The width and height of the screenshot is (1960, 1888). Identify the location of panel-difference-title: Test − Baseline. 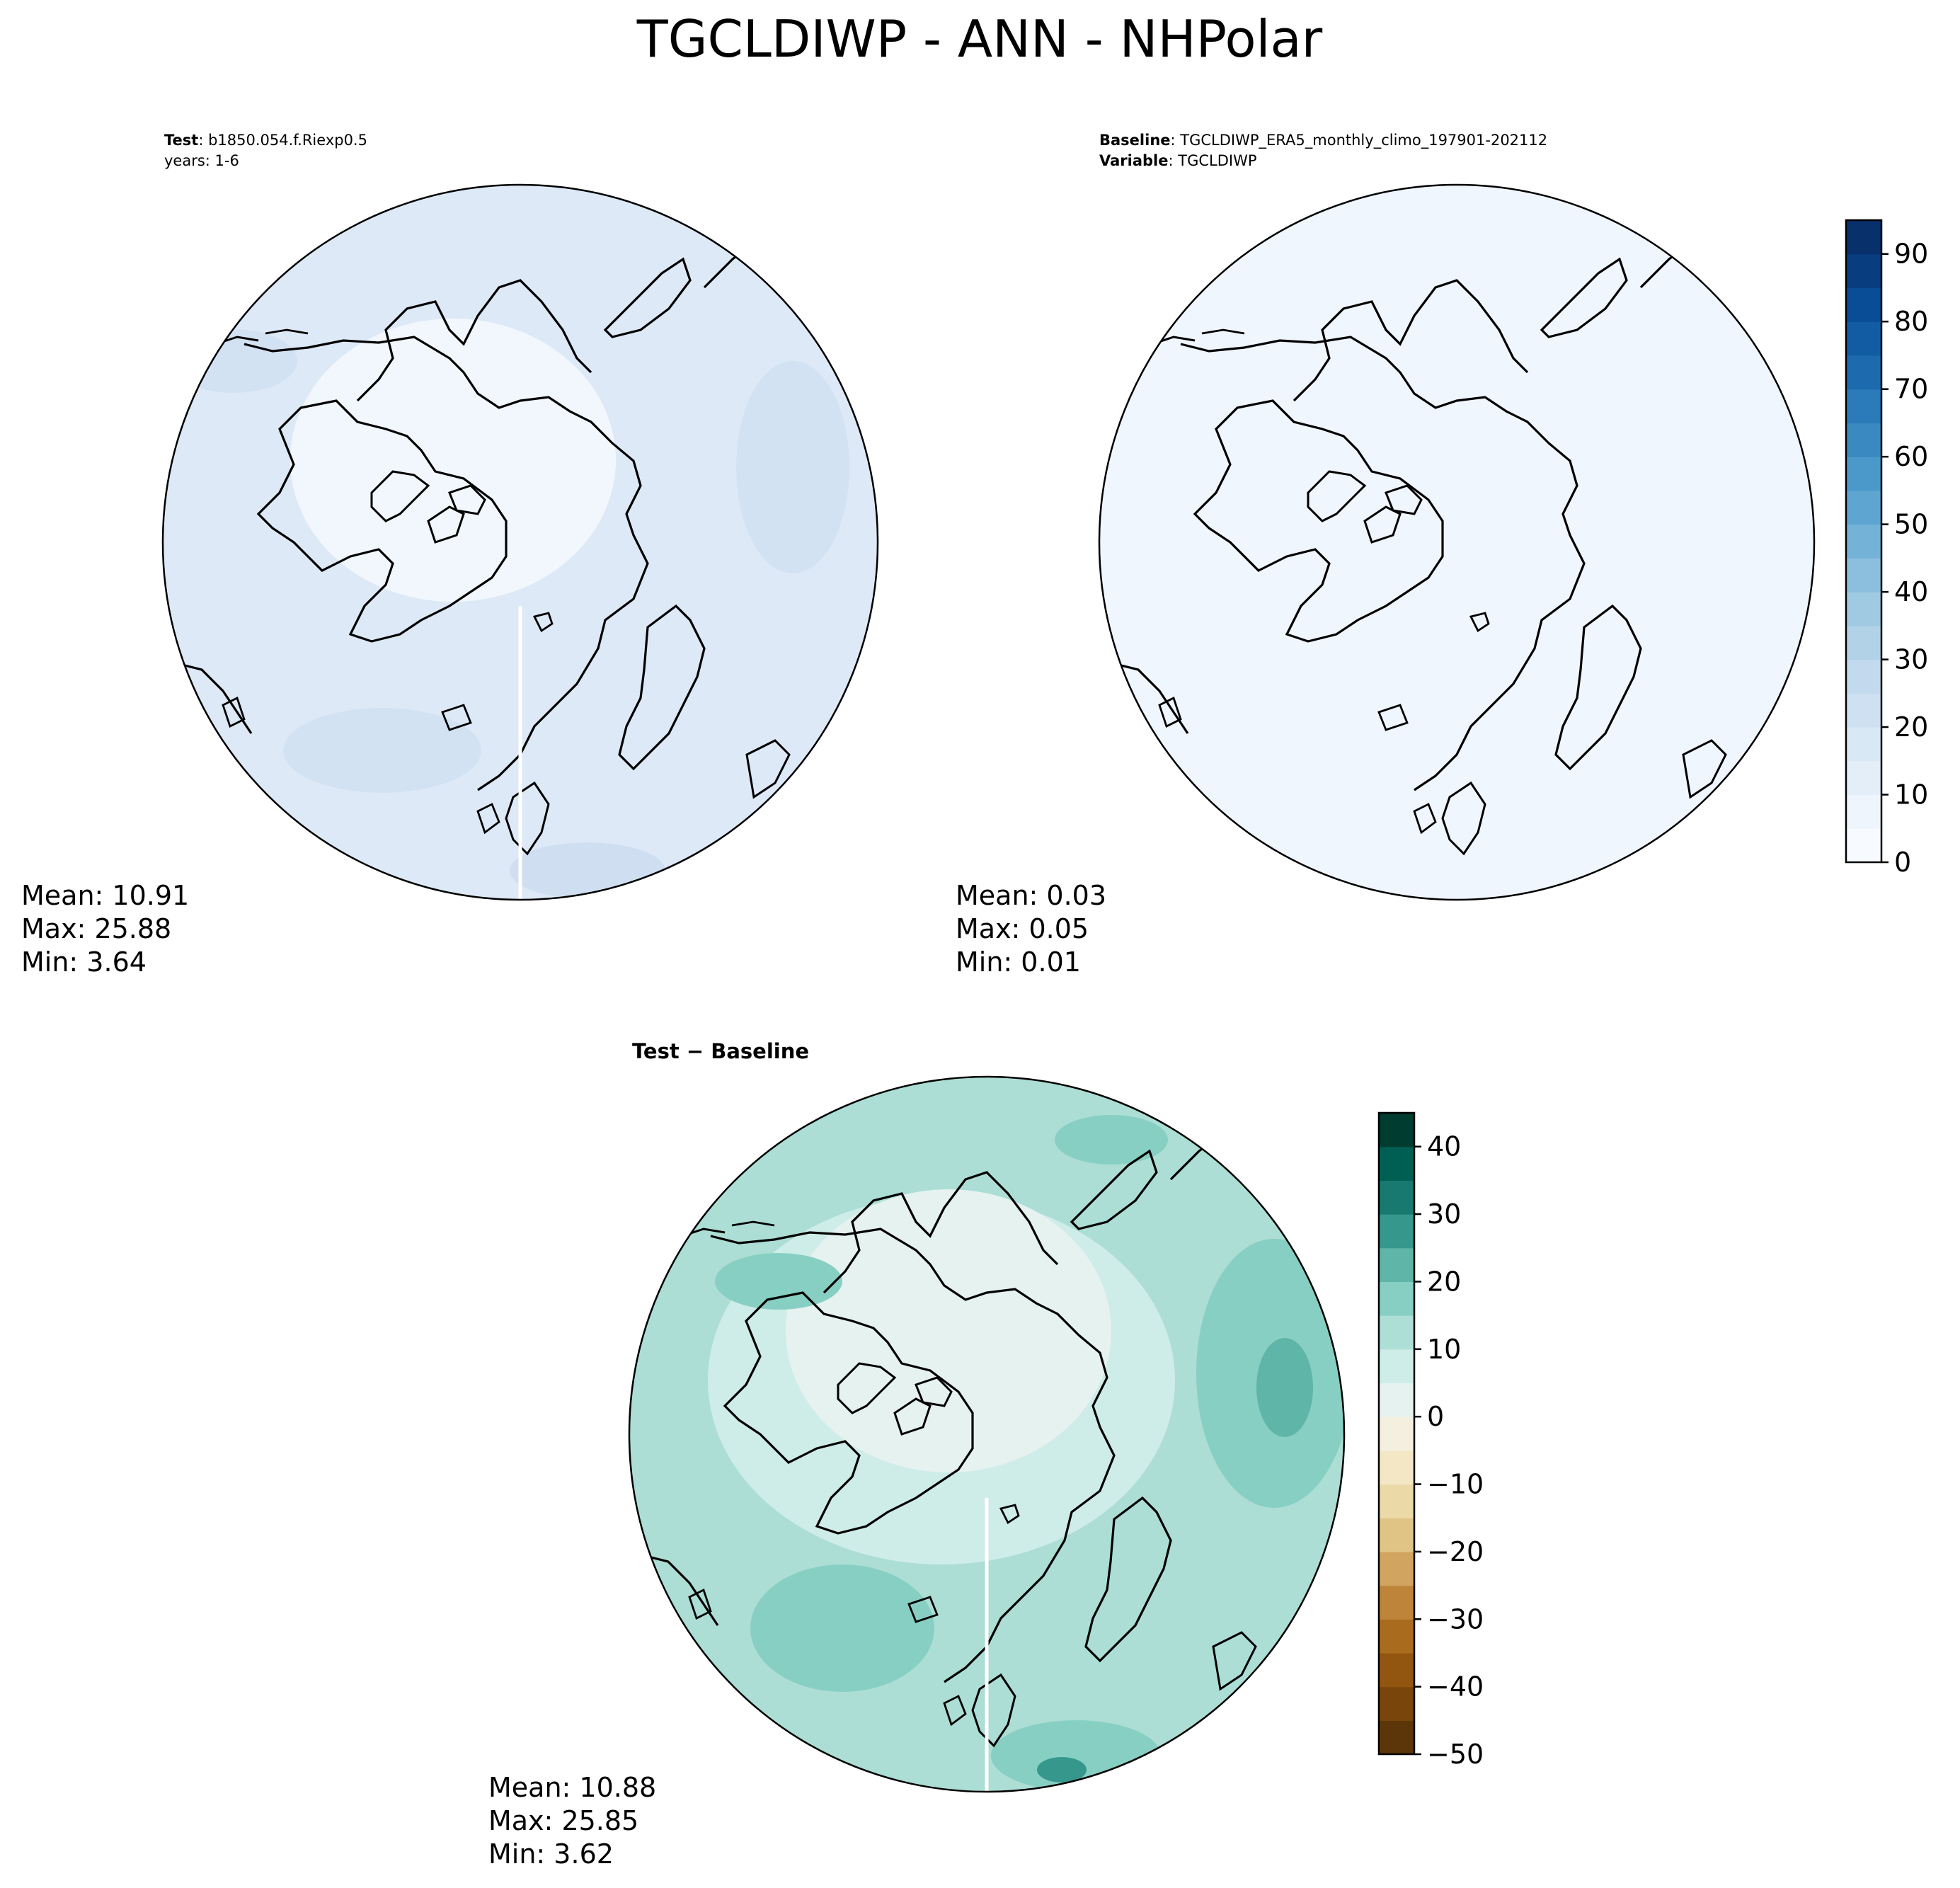
(720, 1051).